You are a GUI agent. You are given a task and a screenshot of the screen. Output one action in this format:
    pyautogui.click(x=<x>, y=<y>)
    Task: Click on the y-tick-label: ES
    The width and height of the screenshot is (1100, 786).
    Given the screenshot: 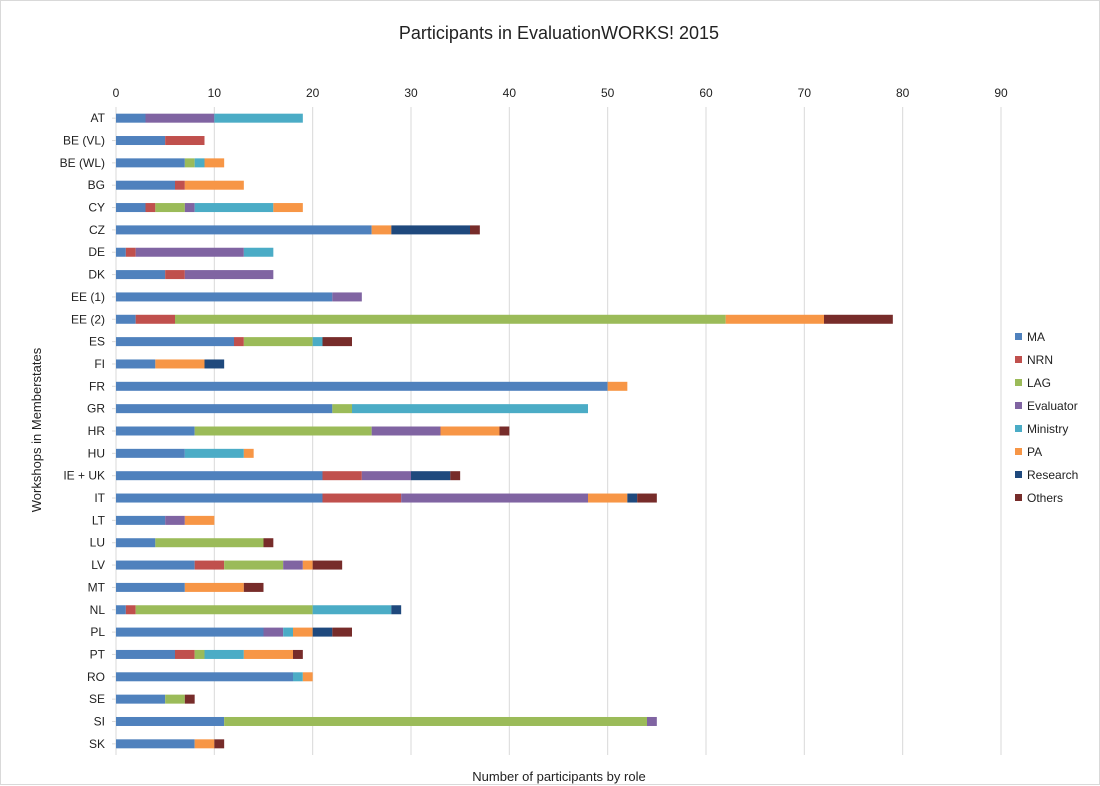 What is the action you would take?
    pyautogui.click(x=97, y=342)
    